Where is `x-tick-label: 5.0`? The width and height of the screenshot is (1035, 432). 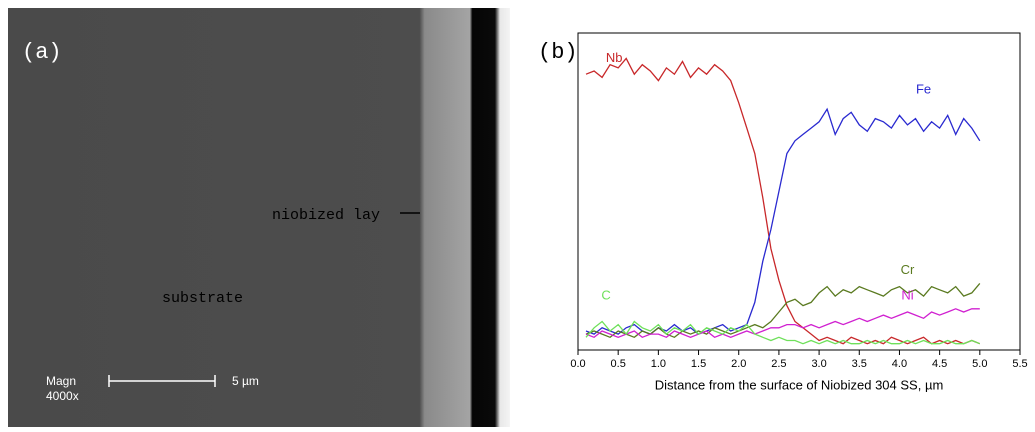 x-tick-label: 5.0 is located at coordinates (979, 364).